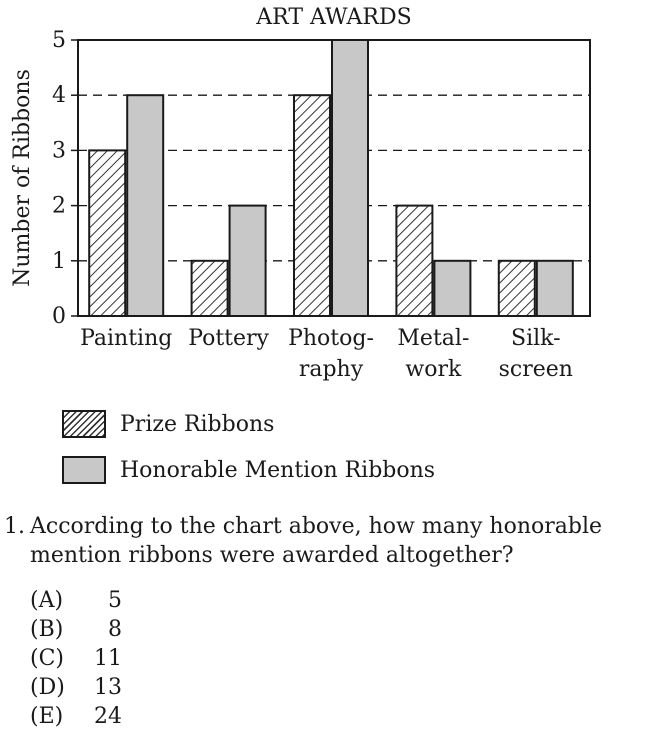 The image size is (647, 733). I want to click on choice-value: 13, so click(108, 687).